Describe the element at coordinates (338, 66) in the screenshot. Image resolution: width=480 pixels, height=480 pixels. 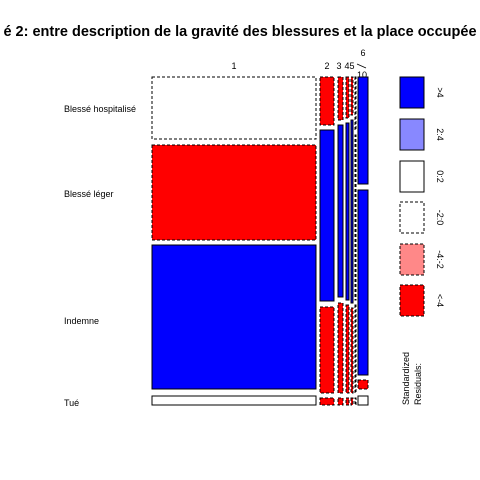
I see `col-label-3: 3` at that location.